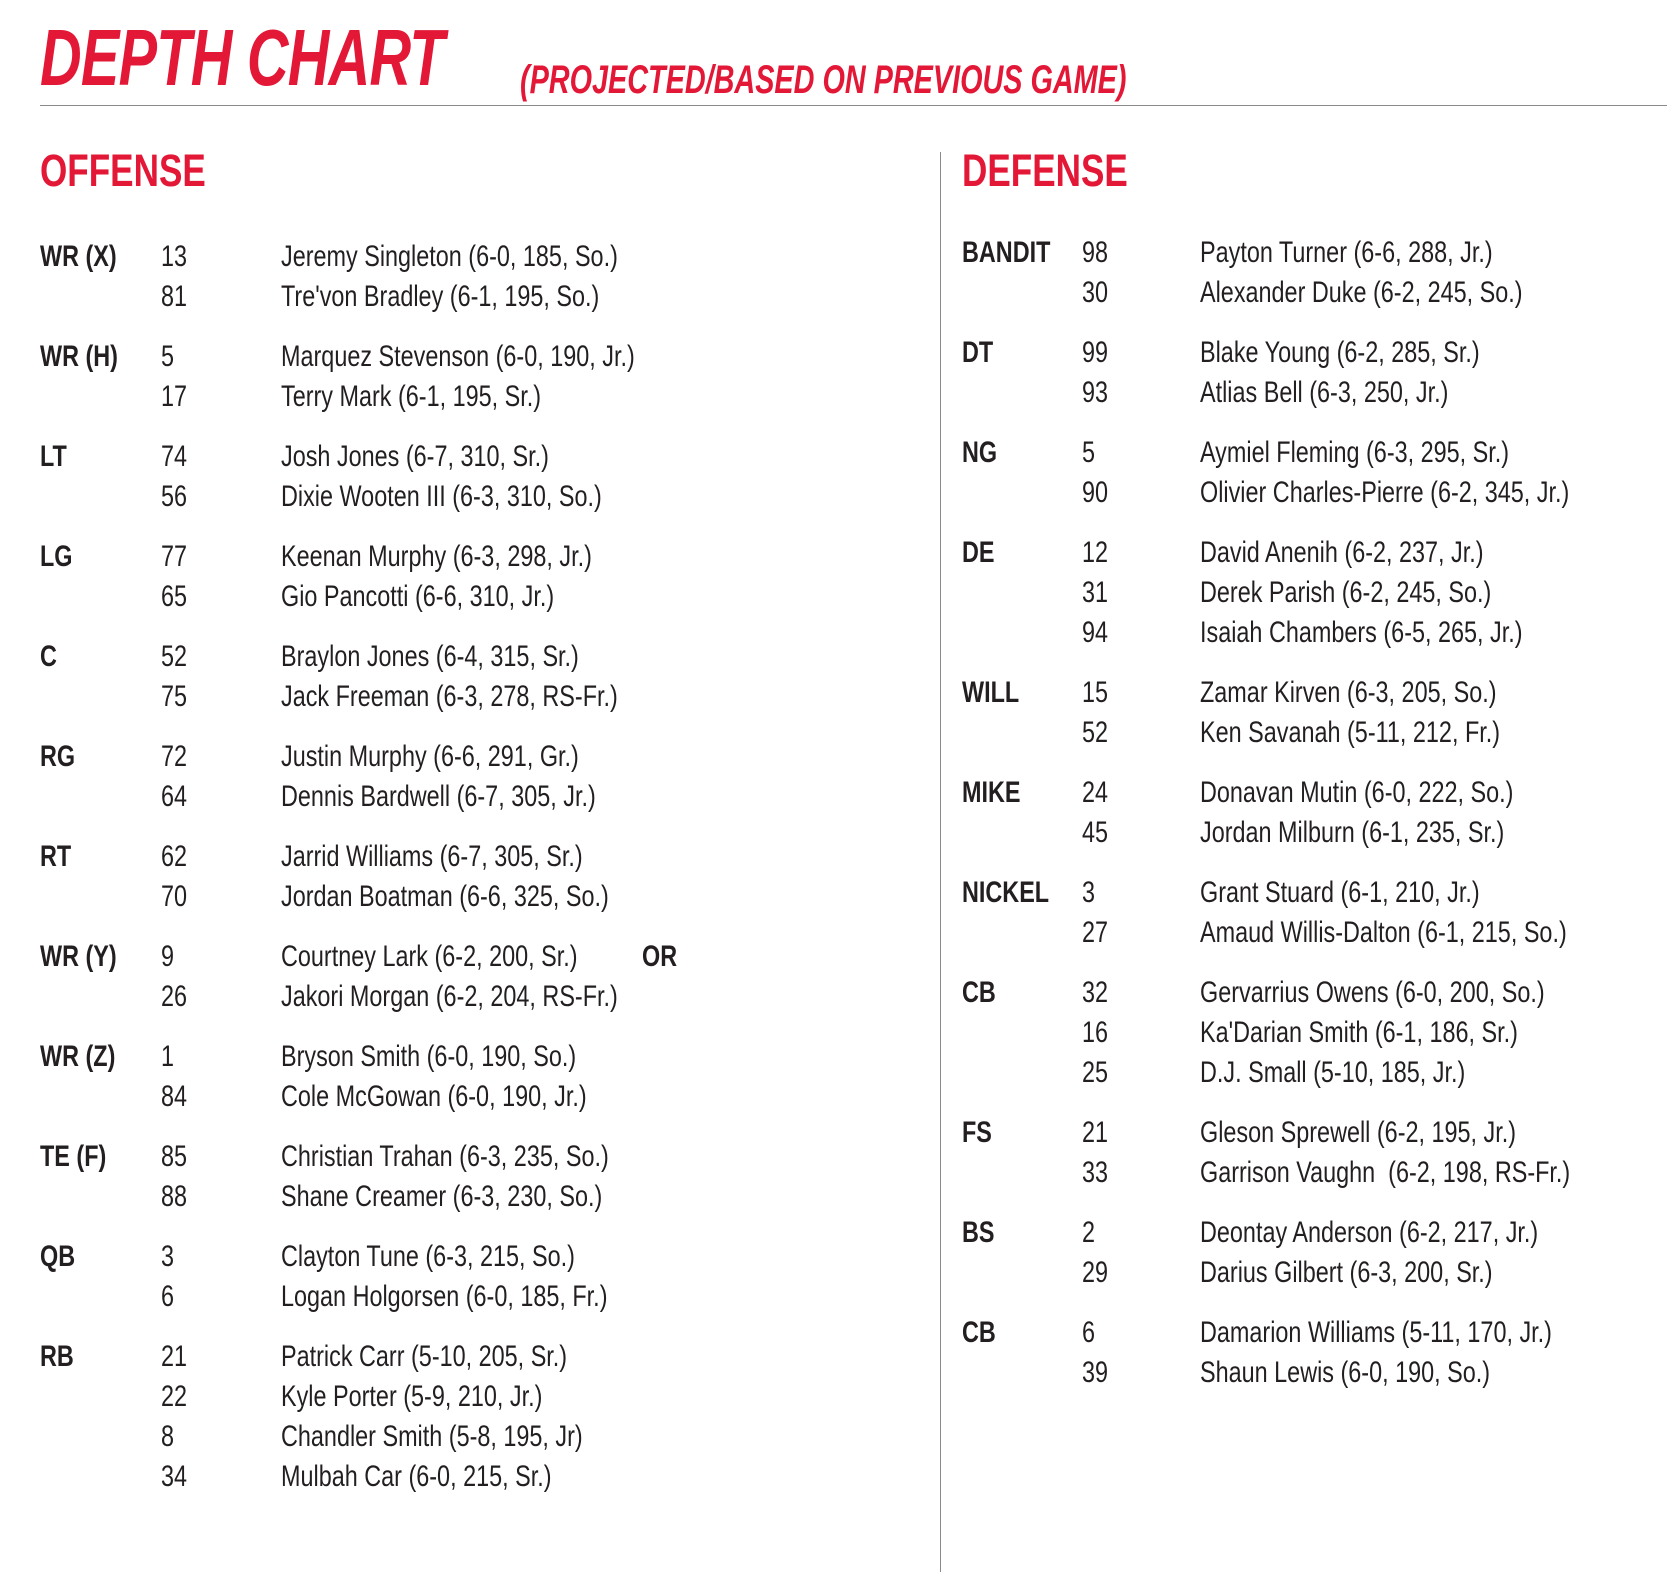 Image resolution: width=1667 pixels, height=1572 pixels. Describe the element at coordinates (1346, 252) in the screenshot. I see `player-name: Payton Turner (6-6, 288, Jr.)` at that location.